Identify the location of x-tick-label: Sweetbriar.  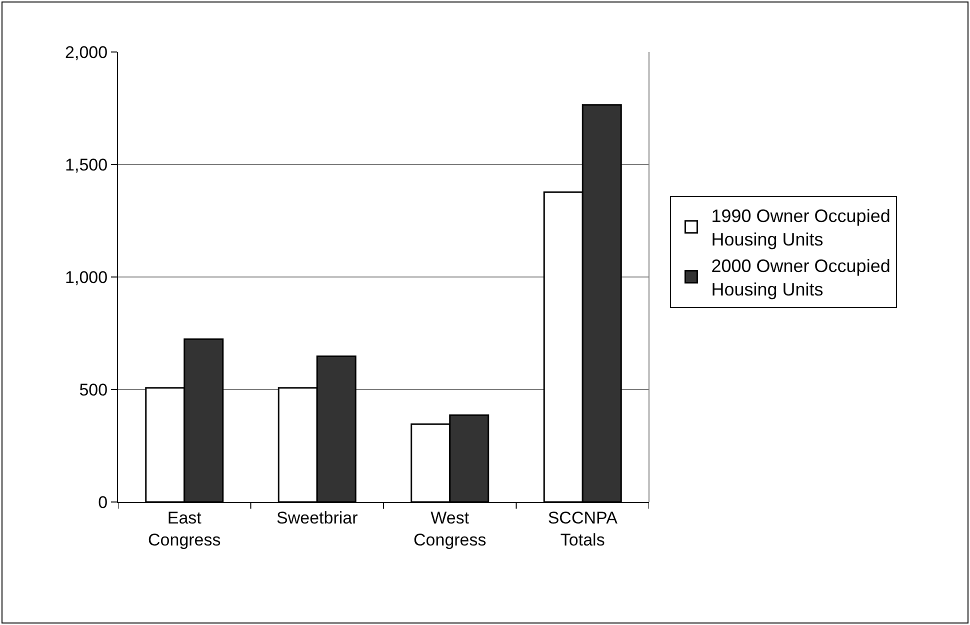
(317, 518).